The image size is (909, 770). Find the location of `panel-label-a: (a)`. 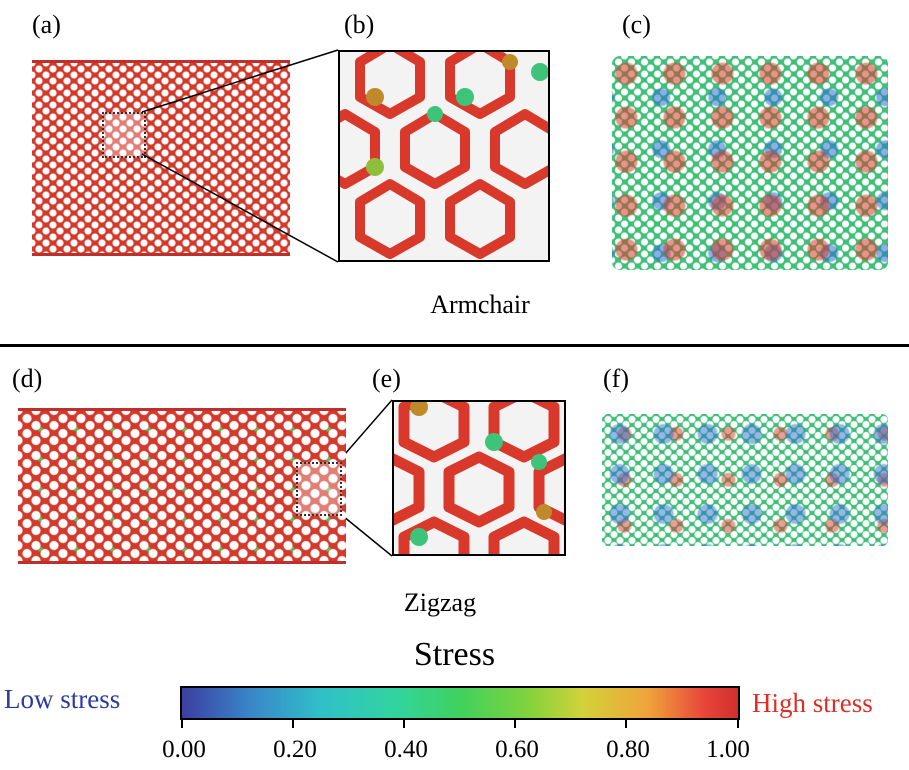

panel-label-a: (a) is located at coordinates (46, 24).